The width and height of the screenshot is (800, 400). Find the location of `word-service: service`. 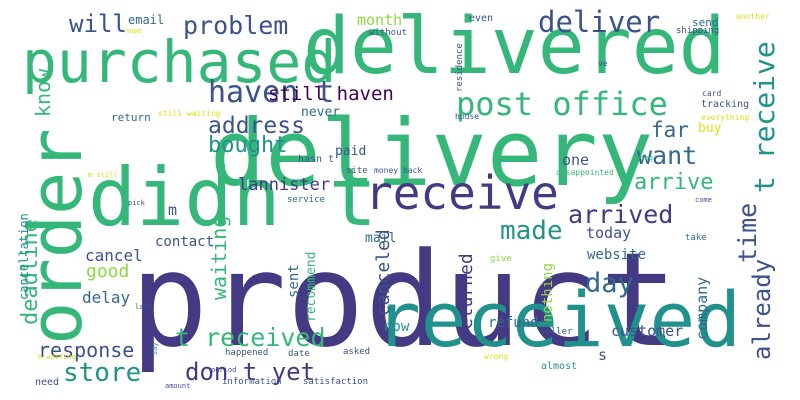

word-service: service is located at coordinates (306, 200).